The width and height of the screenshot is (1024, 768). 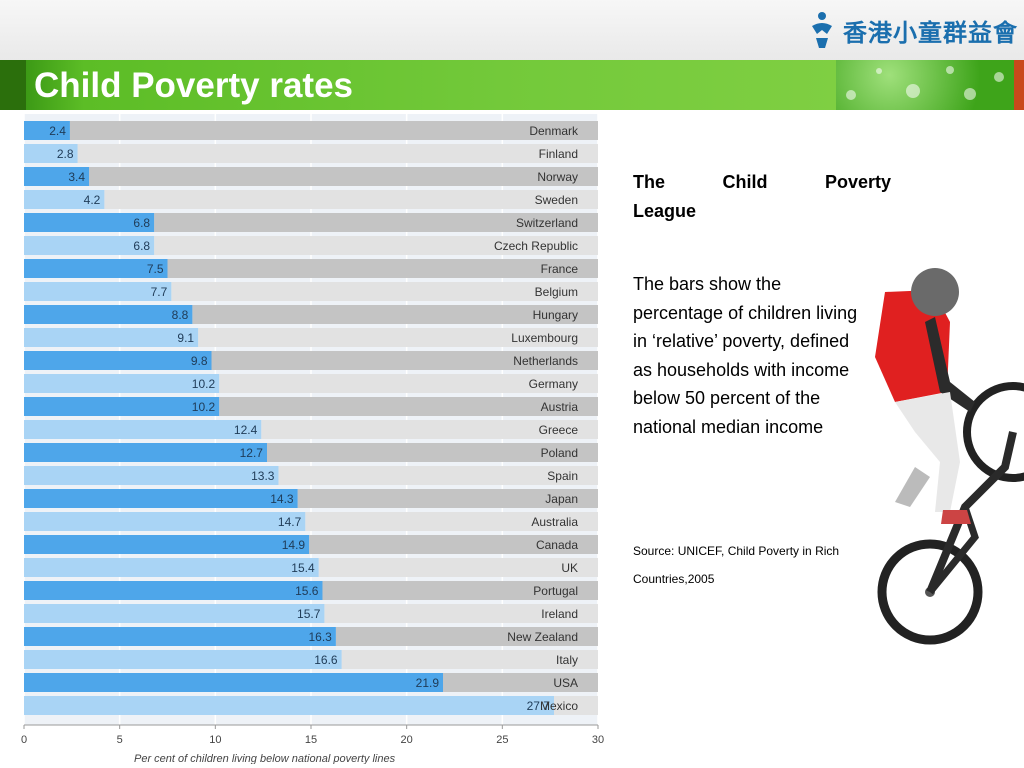 I want to click on bar-value-label: 16.6, so click(x=326, y=660).